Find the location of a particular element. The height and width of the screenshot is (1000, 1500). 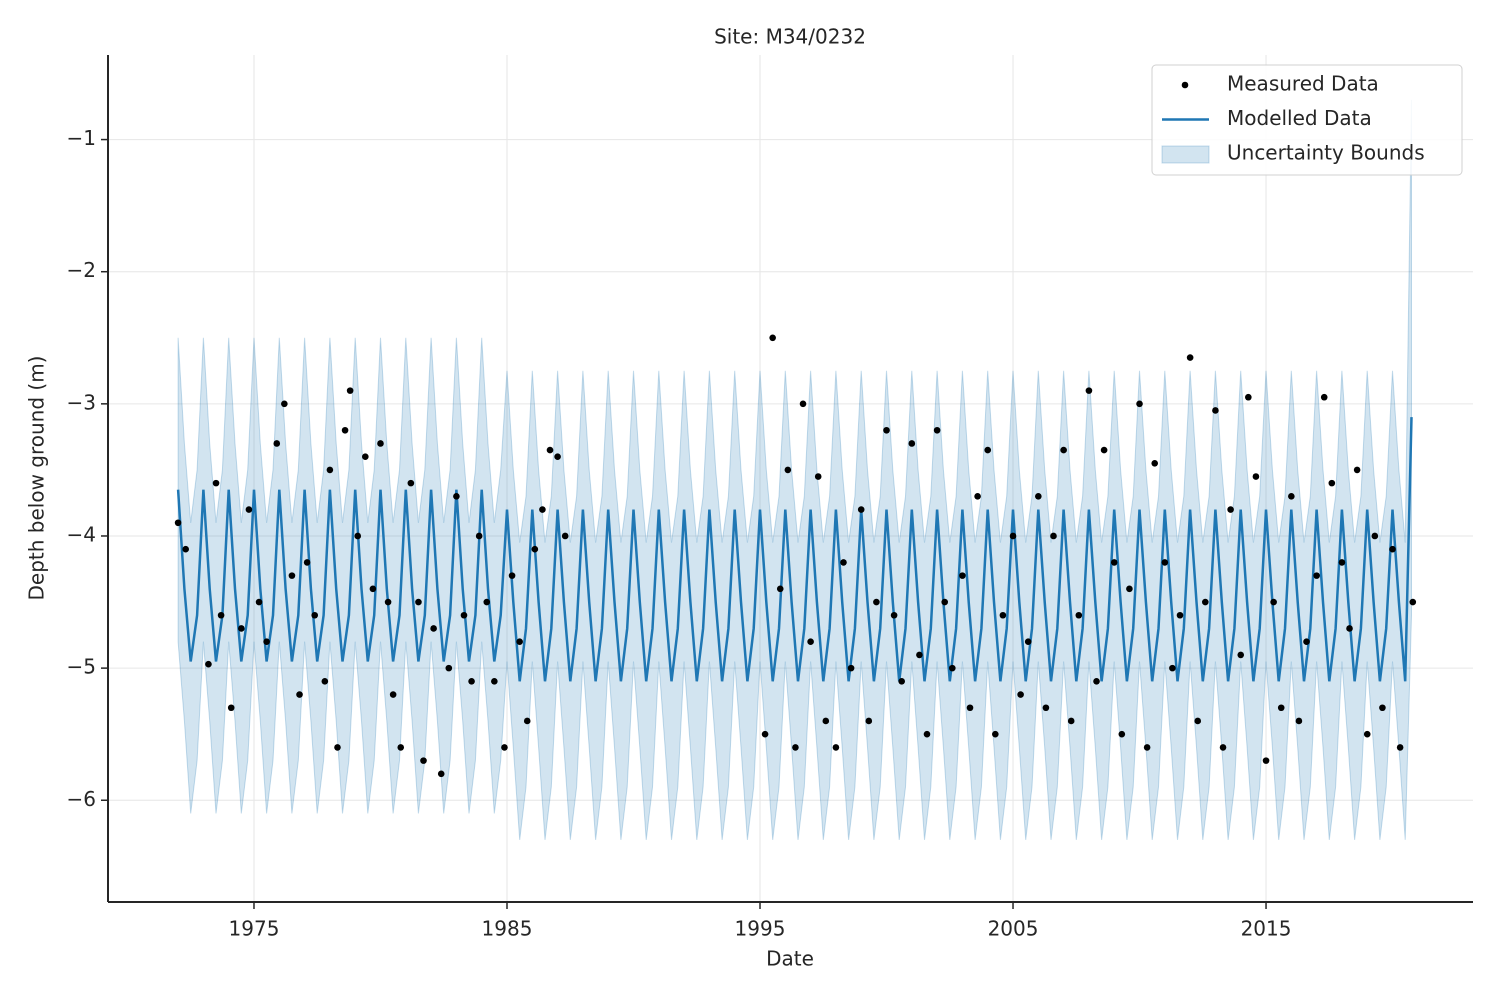

legend-box is located at coordinates (1307, 120).